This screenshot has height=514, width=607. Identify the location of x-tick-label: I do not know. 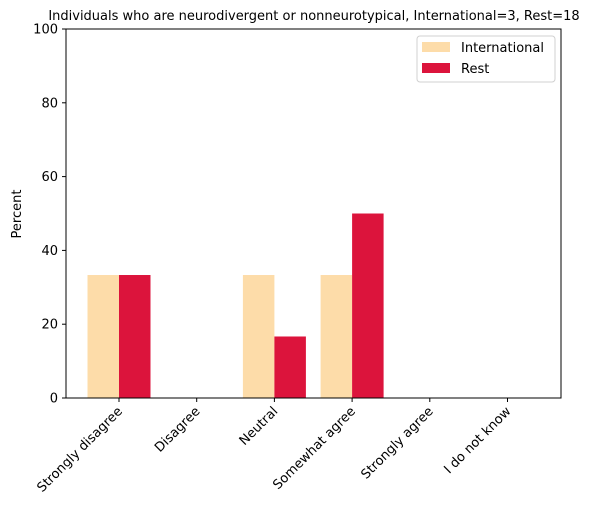
(477, 440).